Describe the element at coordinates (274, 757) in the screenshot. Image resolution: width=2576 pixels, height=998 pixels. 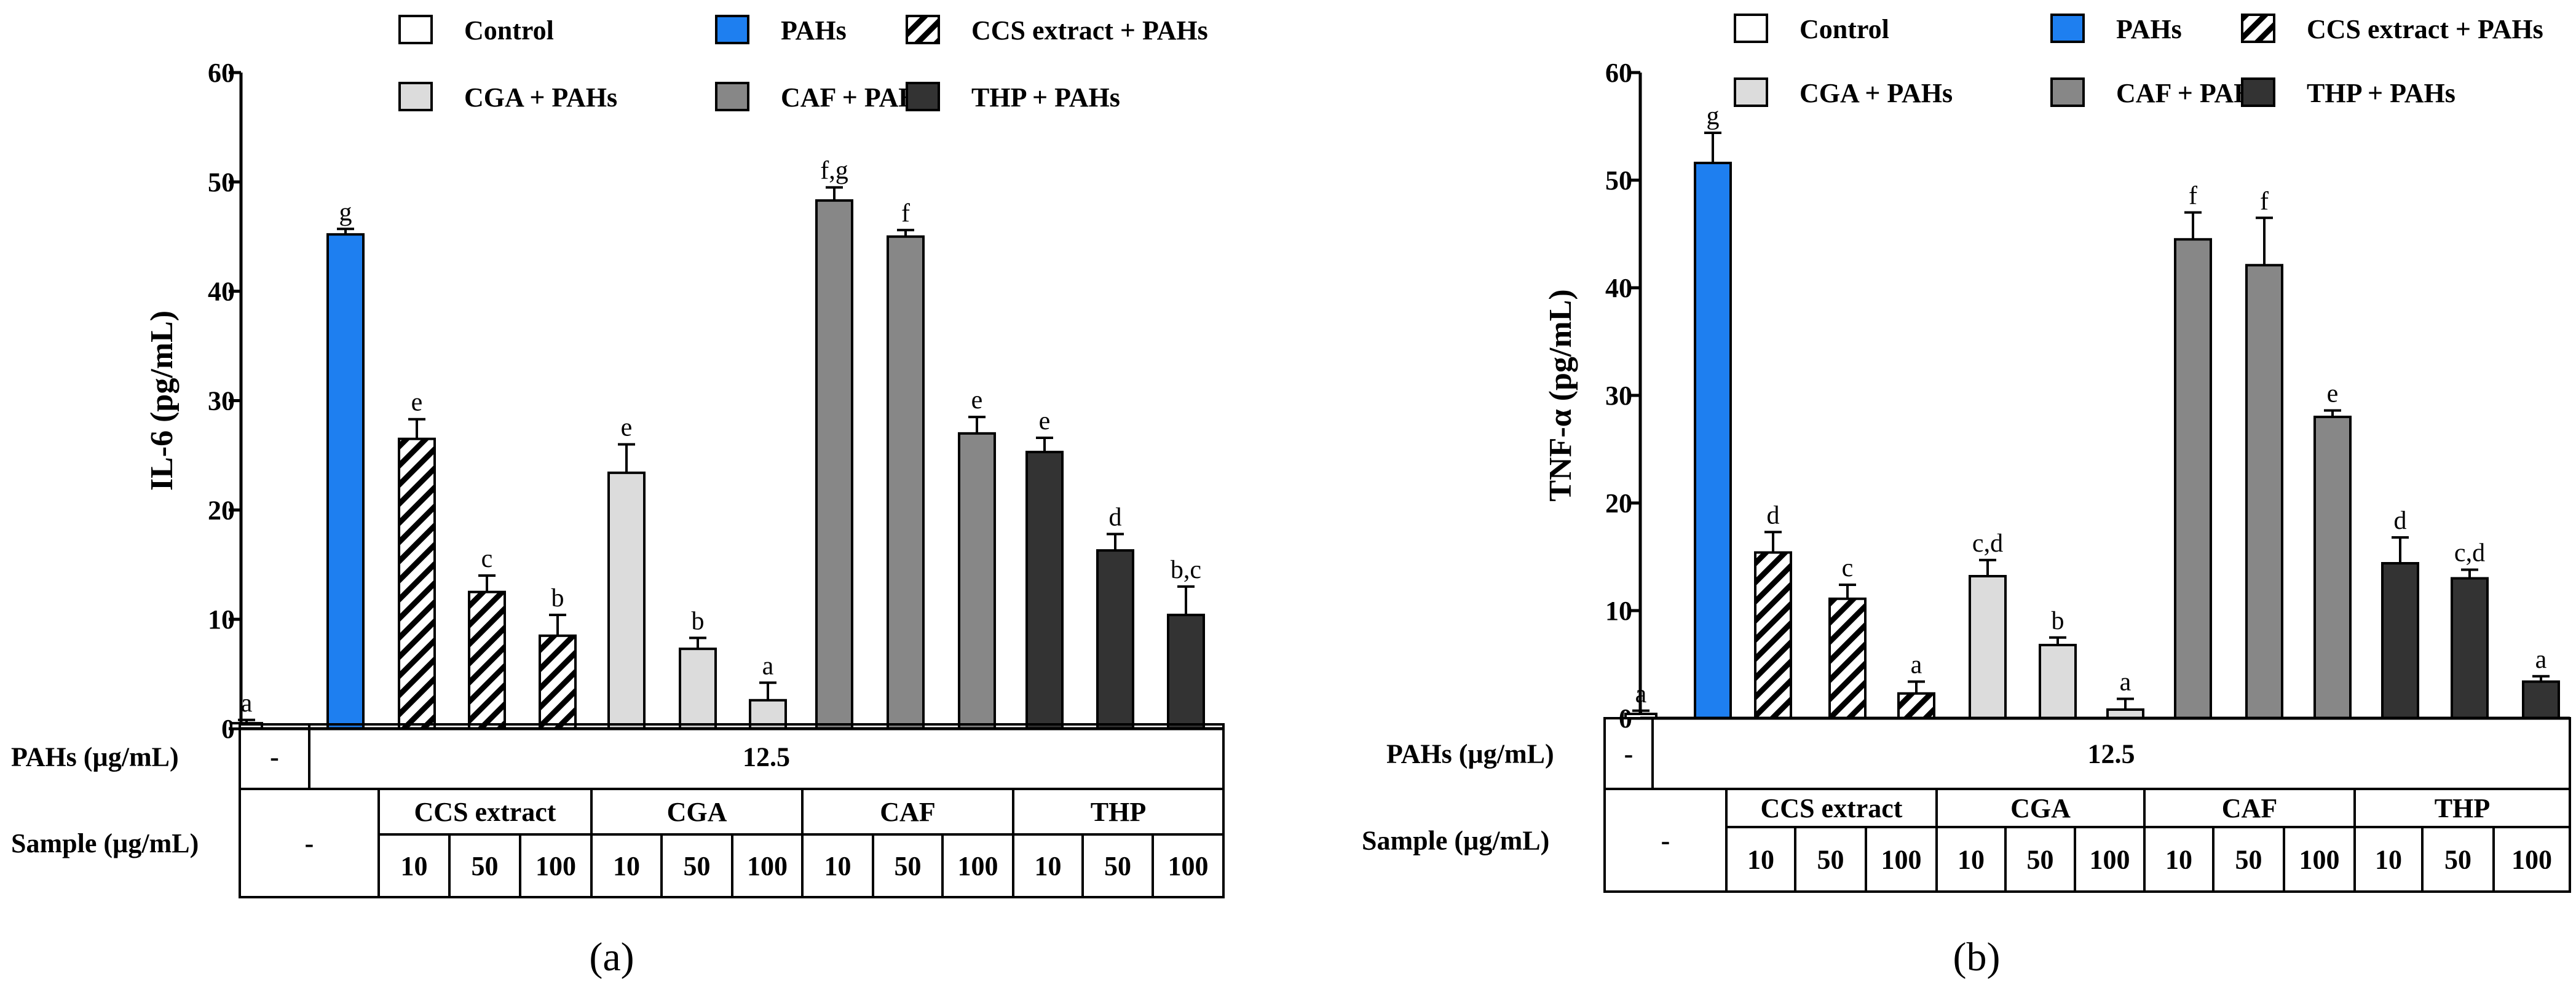
I see `pahs-control-value: -` at that location.